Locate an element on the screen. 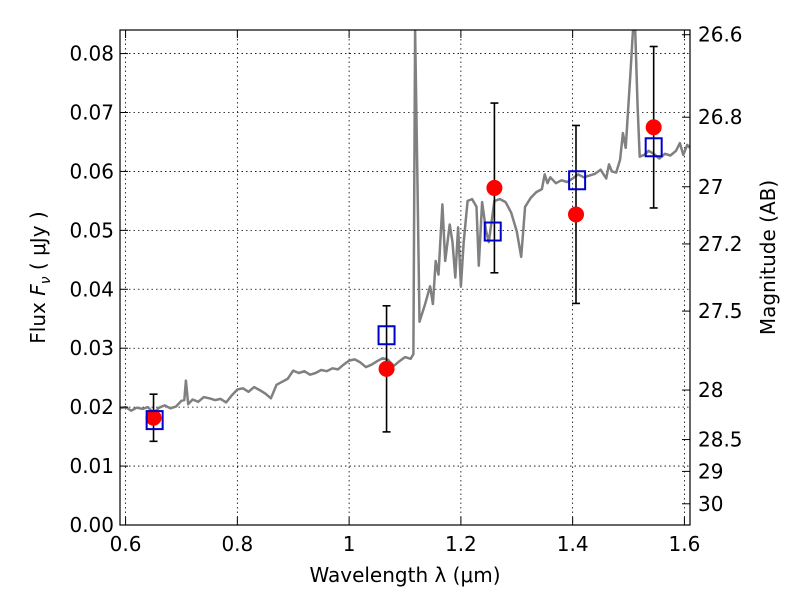  y-tick-label: 0.05 is located at coordinates (91, 230).